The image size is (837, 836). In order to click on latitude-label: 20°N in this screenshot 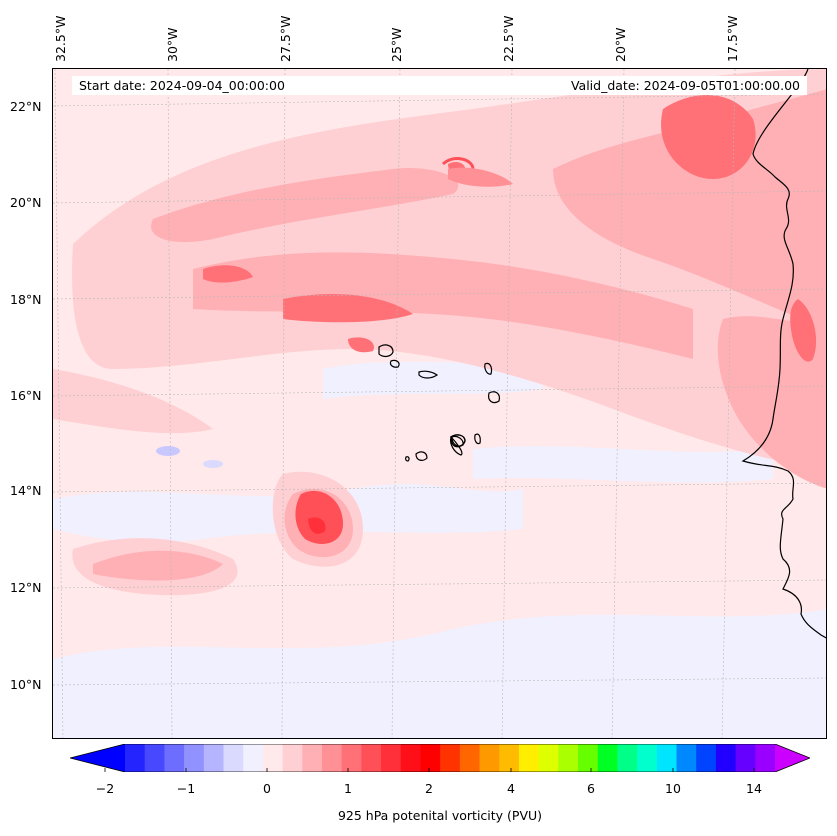, I will do `click(26, 202)`.